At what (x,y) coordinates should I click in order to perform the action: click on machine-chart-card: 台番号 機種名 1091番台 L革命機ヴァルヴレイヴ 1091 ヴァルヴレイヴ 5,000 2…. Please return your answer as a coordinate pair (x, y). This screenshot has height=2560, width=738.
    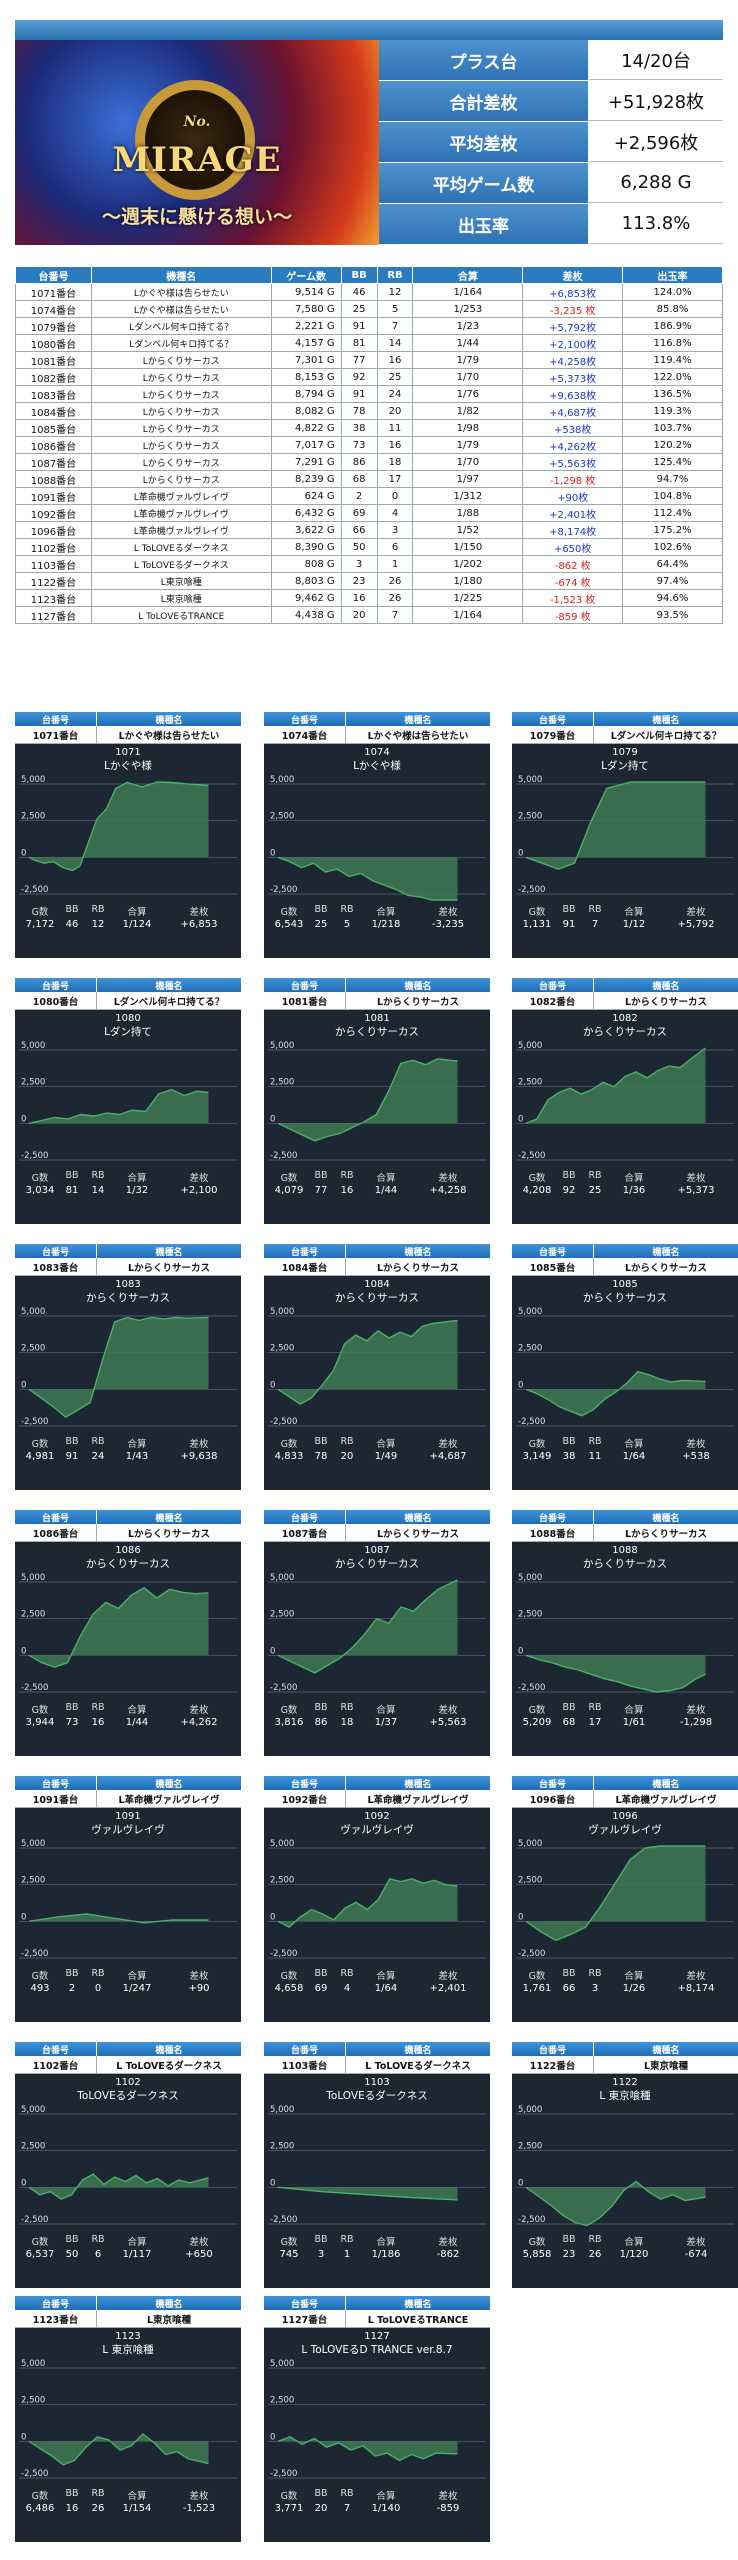
    Looking at the image, I should click on (128, 1899).